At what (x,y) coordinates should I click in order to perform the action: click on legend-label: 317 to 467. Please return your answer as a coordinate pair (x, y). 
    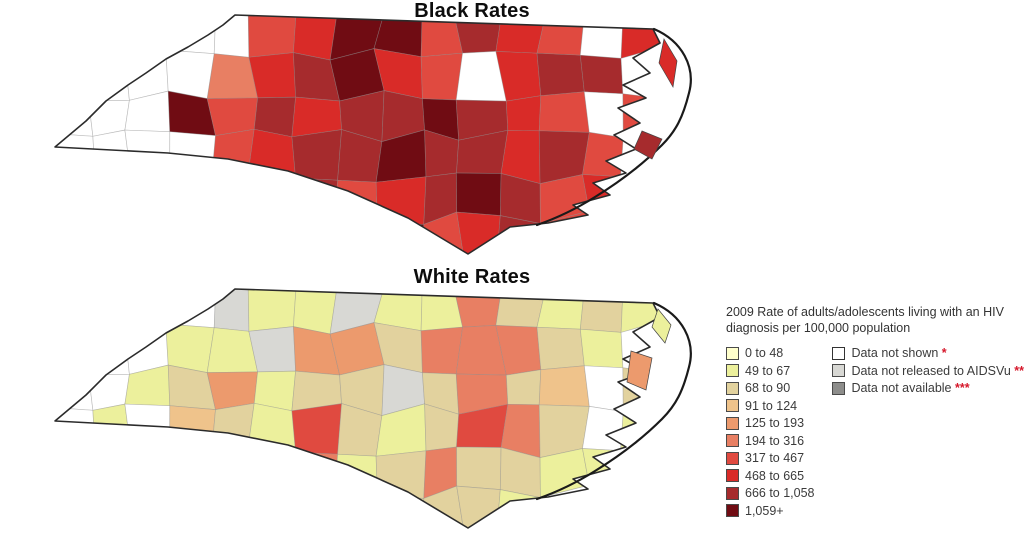
    Looking at the image, I should click on (775, 458).